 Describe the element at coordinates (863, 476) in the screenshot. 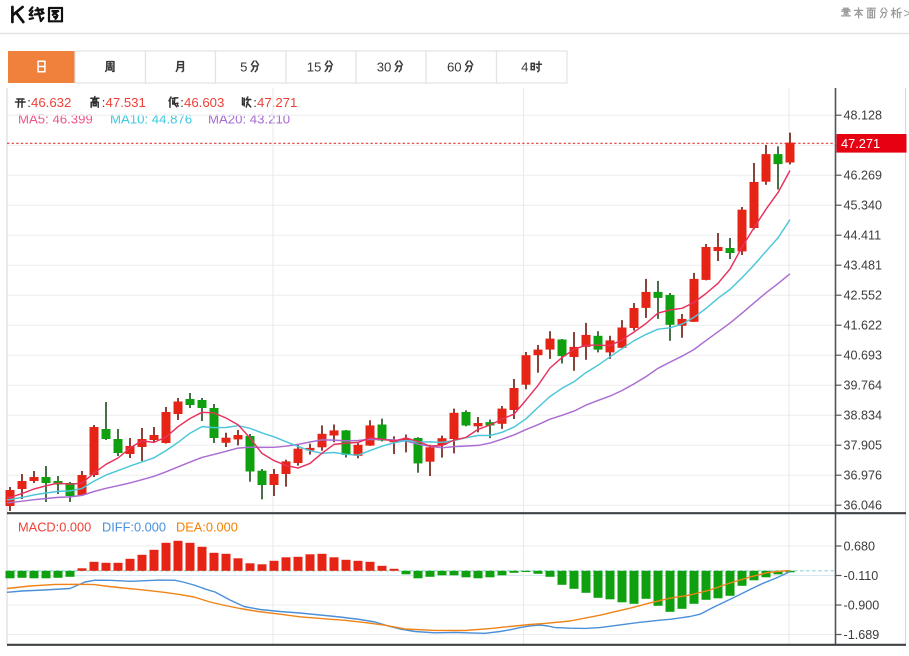

I see `svg-text: 36.976` at that location.